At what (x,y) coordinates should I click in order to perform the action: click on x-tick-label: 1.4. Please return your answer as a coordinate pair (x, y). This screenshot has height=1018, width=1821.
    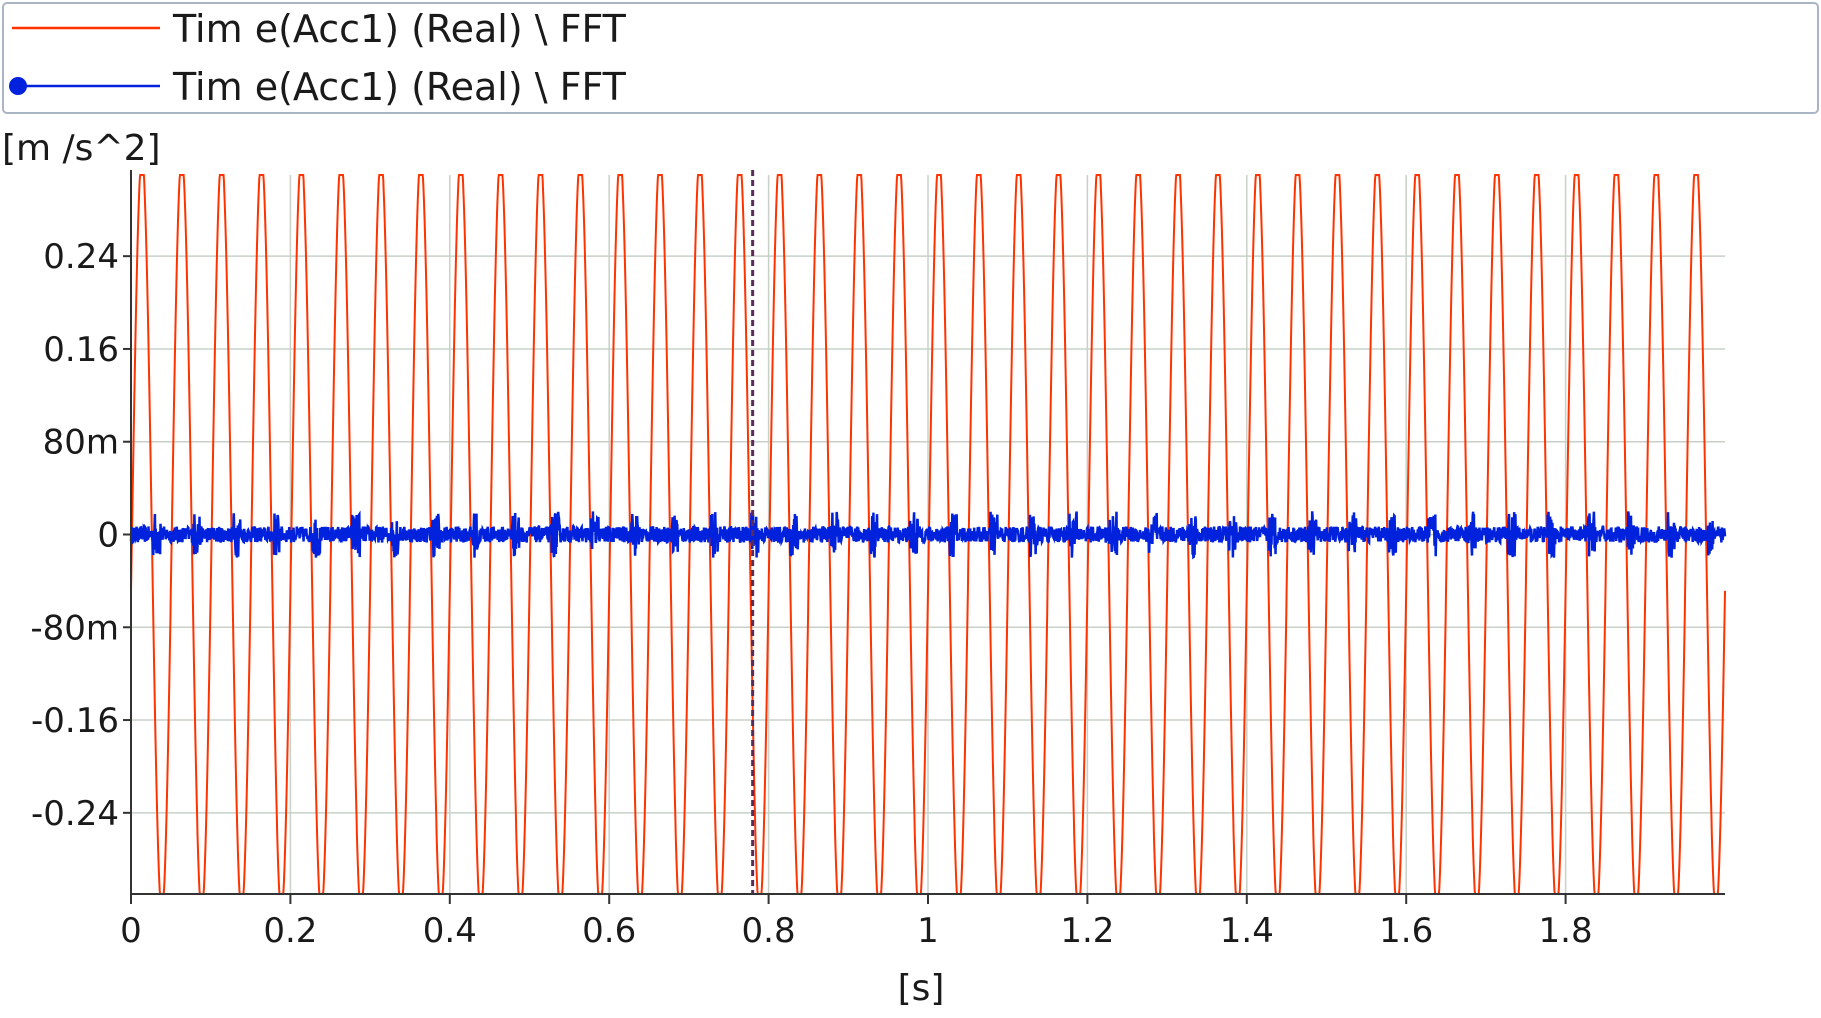
    Looking at the image, I should click on (1247, 931).